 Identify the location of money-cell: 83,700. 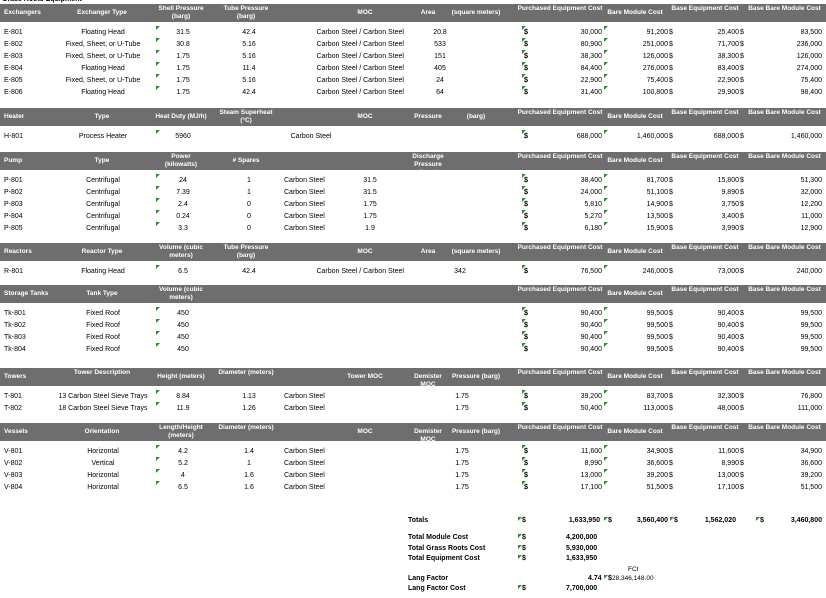
(657, 396).